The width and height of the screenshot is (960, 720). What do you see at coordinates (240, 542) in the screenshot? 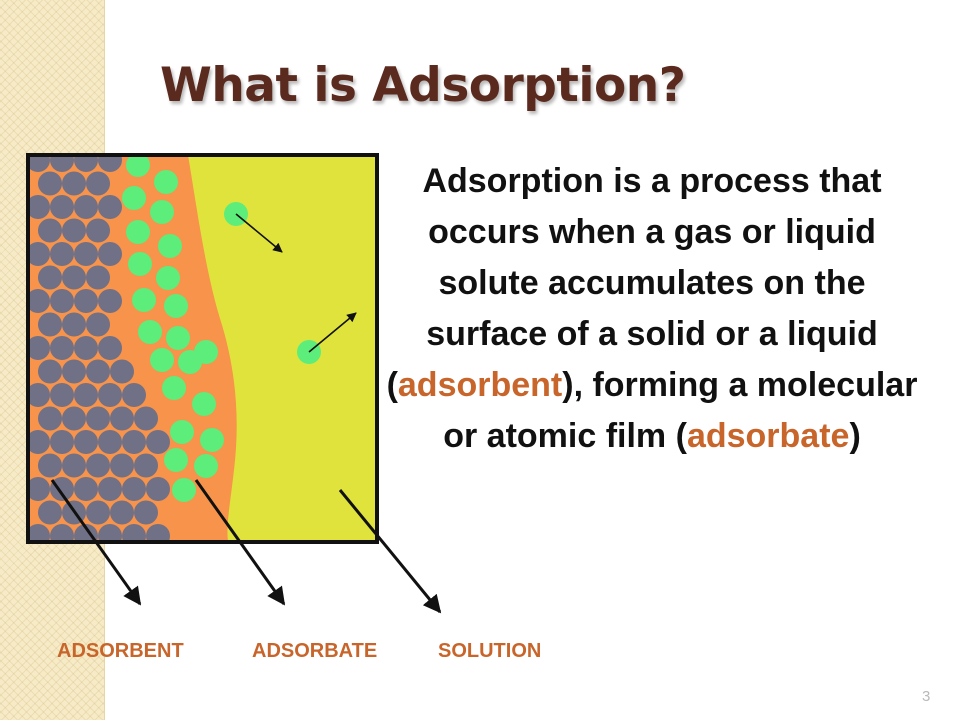
I see `label-arrow-adsorbate` at bounding box center [240, 542].